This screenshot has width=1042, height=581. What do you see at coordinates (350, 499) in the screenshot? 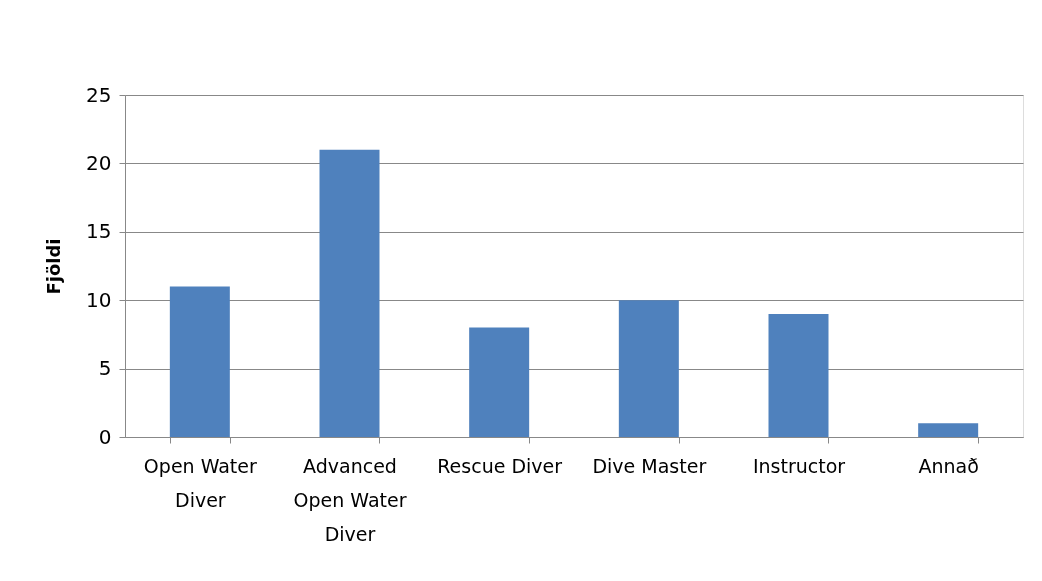
I see `x-tick-label: Advanced Open Water Diver` at bounding box center [350, 499].